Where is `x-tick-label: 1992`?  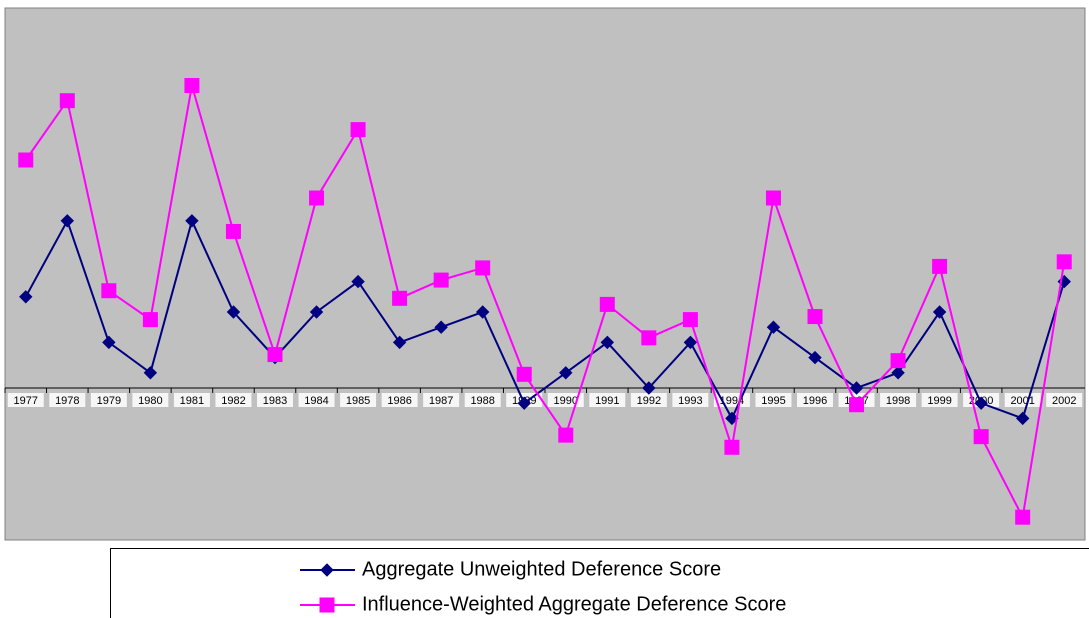 x-tick-label: 1992 is located at coordinates (649, 401).